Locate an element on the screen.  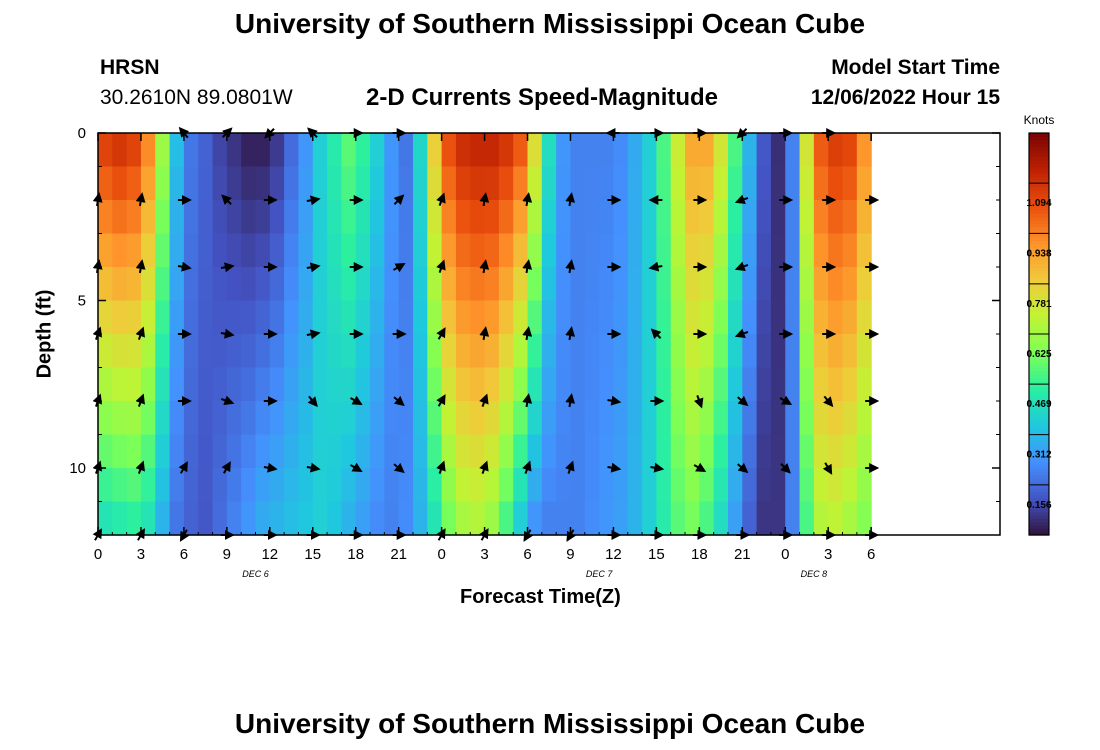
day-label: DEC 7 is located at coordinates (600, 574).